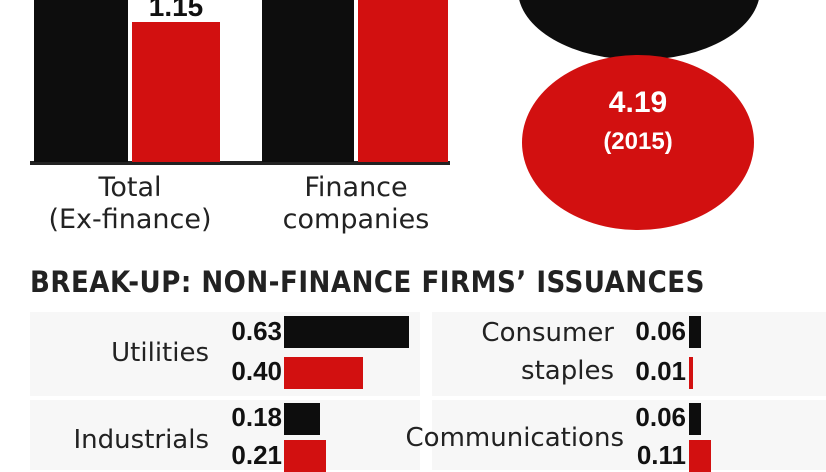 The image size is (826, 472). I want to click on consumer-bar-b, so click(691, 373).